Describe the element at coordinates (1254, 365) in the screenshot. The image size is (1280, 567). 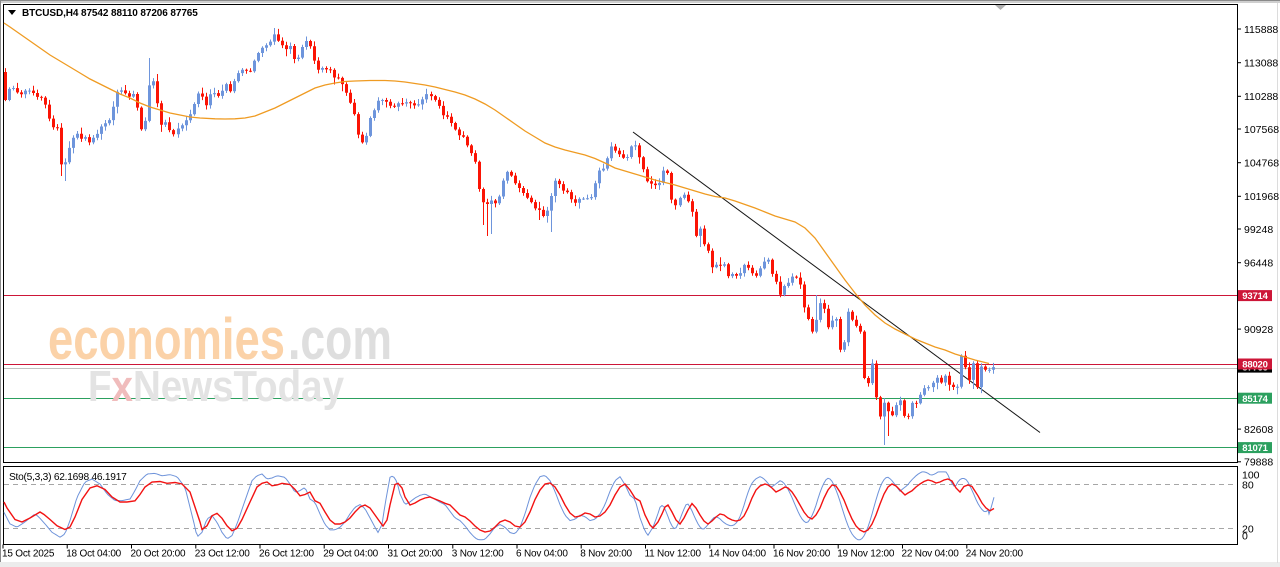
I see `svg-text: 88020` at that location.